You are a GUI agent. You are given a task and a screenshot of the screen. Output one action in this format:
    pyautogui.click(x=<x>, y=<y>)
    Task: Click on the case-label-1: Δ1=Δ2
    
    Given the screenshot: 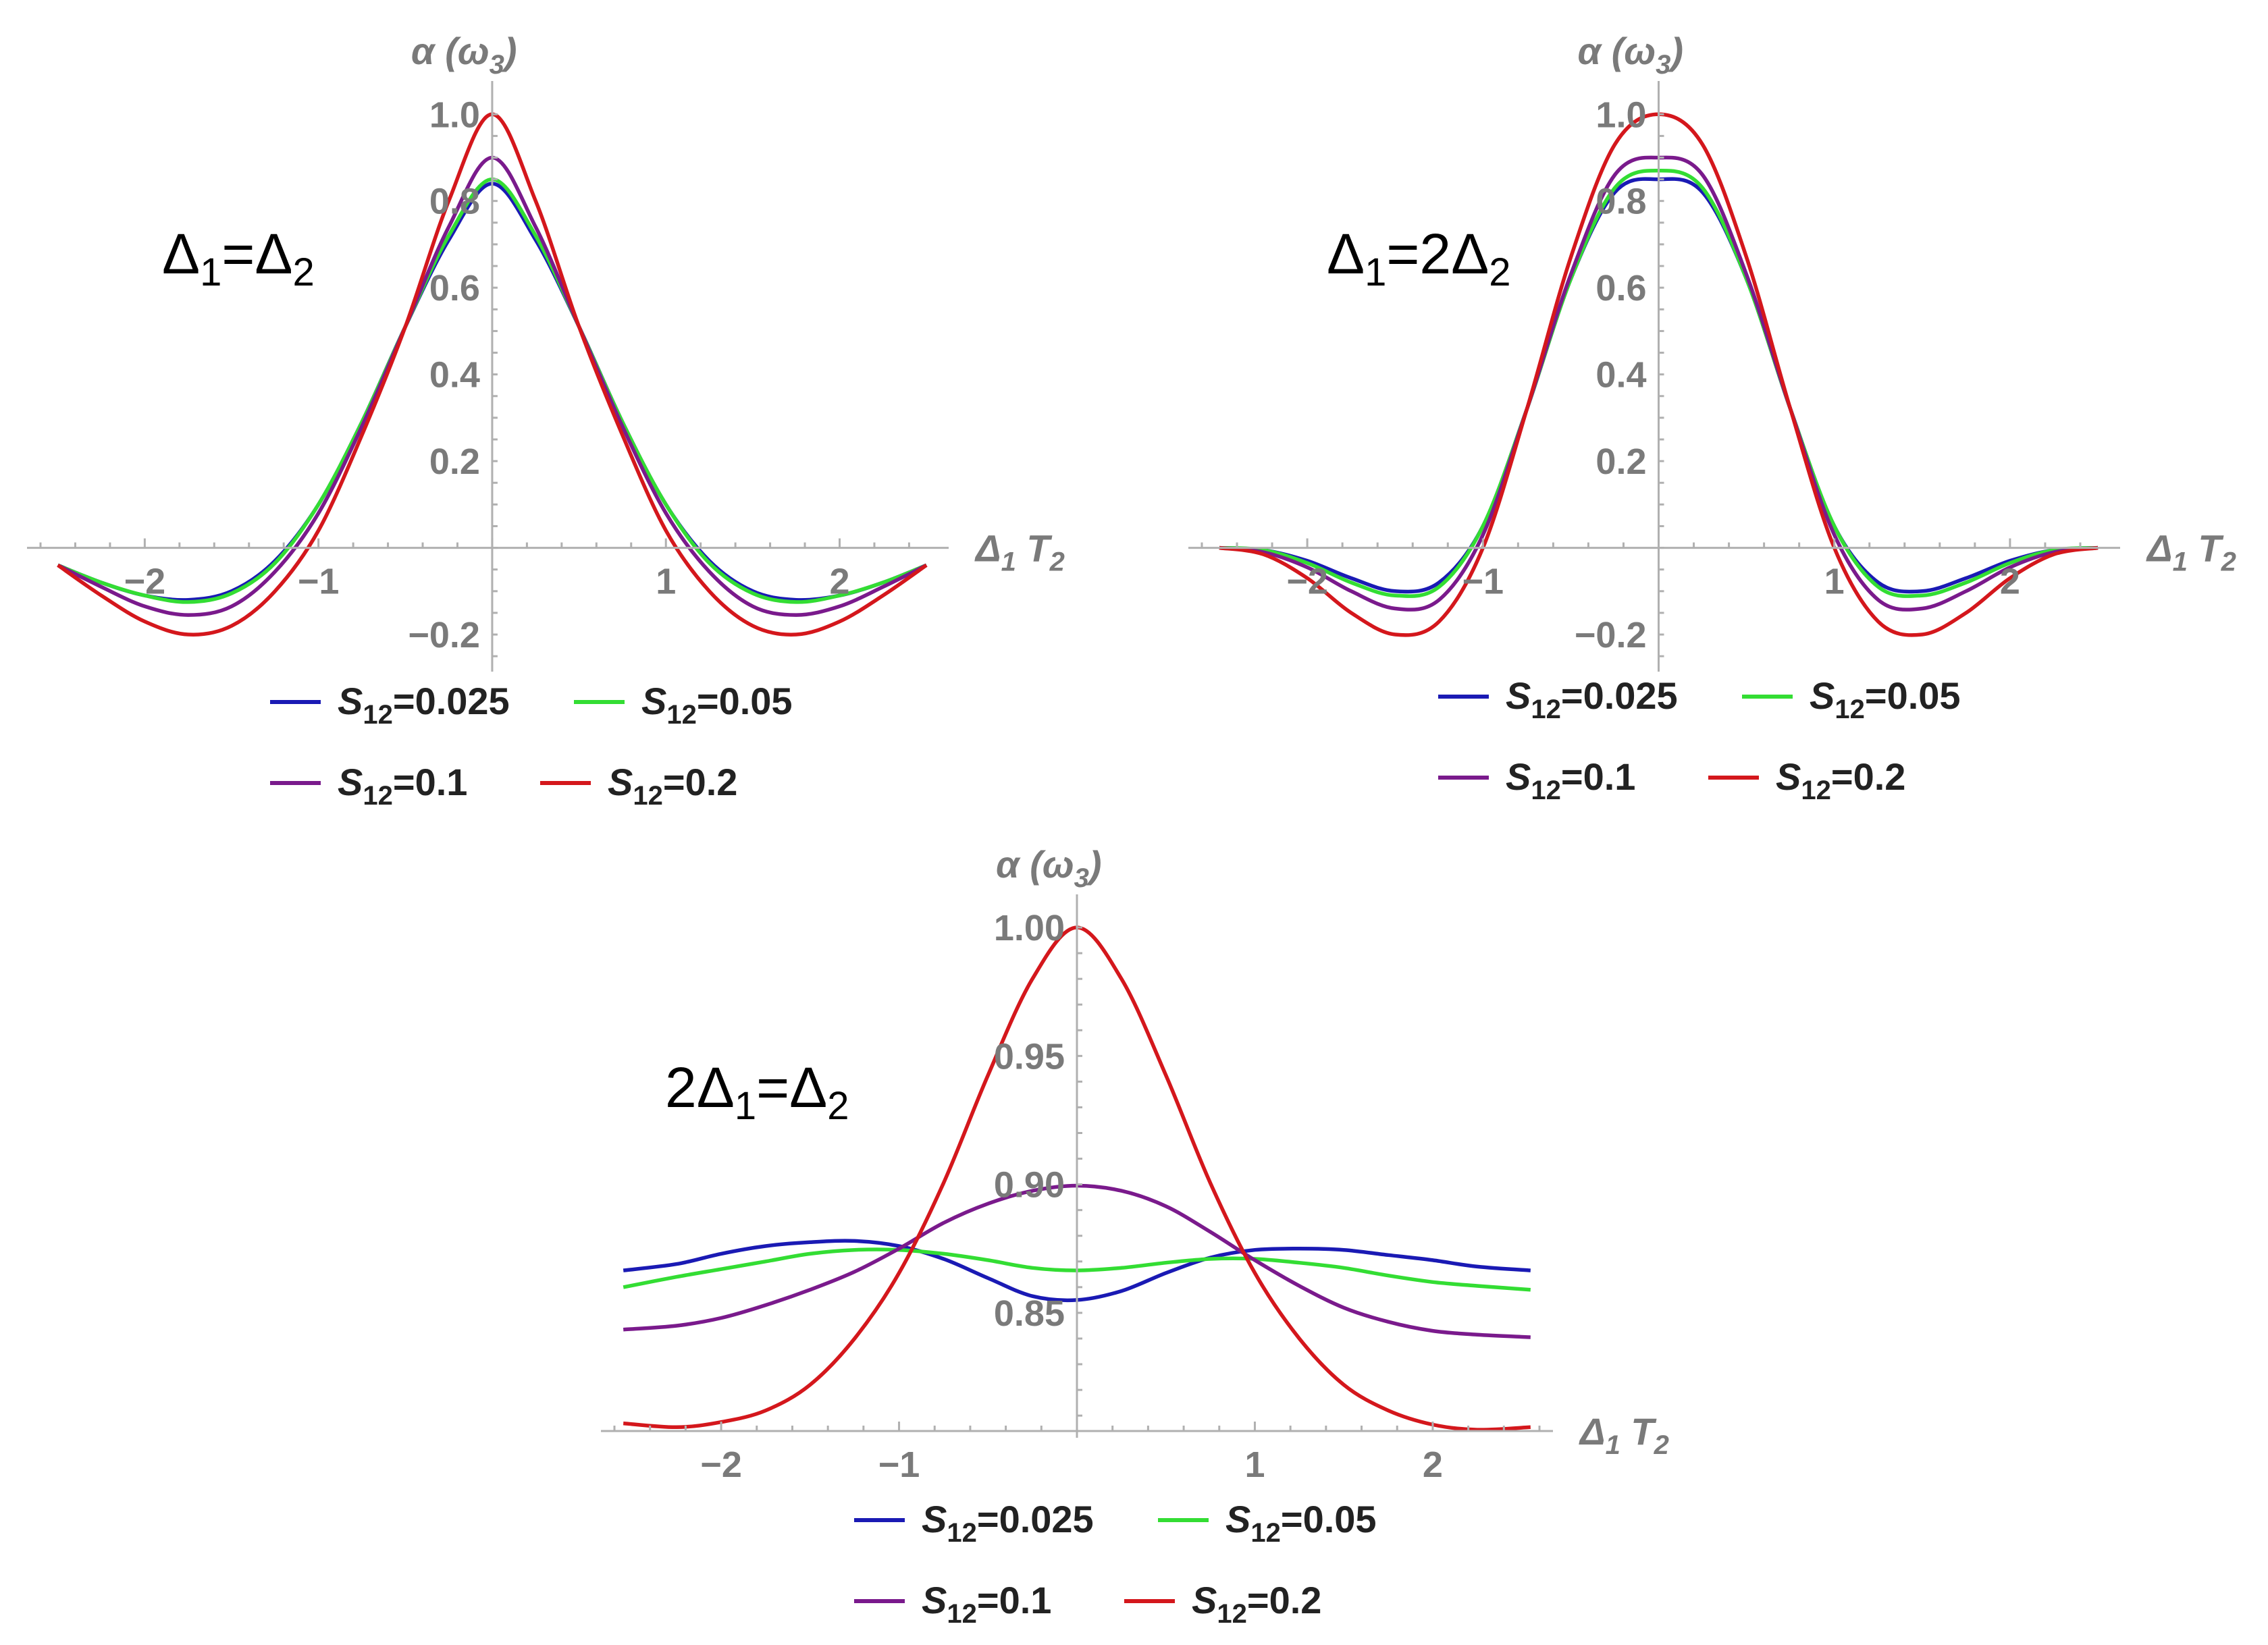 What is the action you would take?
    pyautogui.click(x=238, y=258)
    